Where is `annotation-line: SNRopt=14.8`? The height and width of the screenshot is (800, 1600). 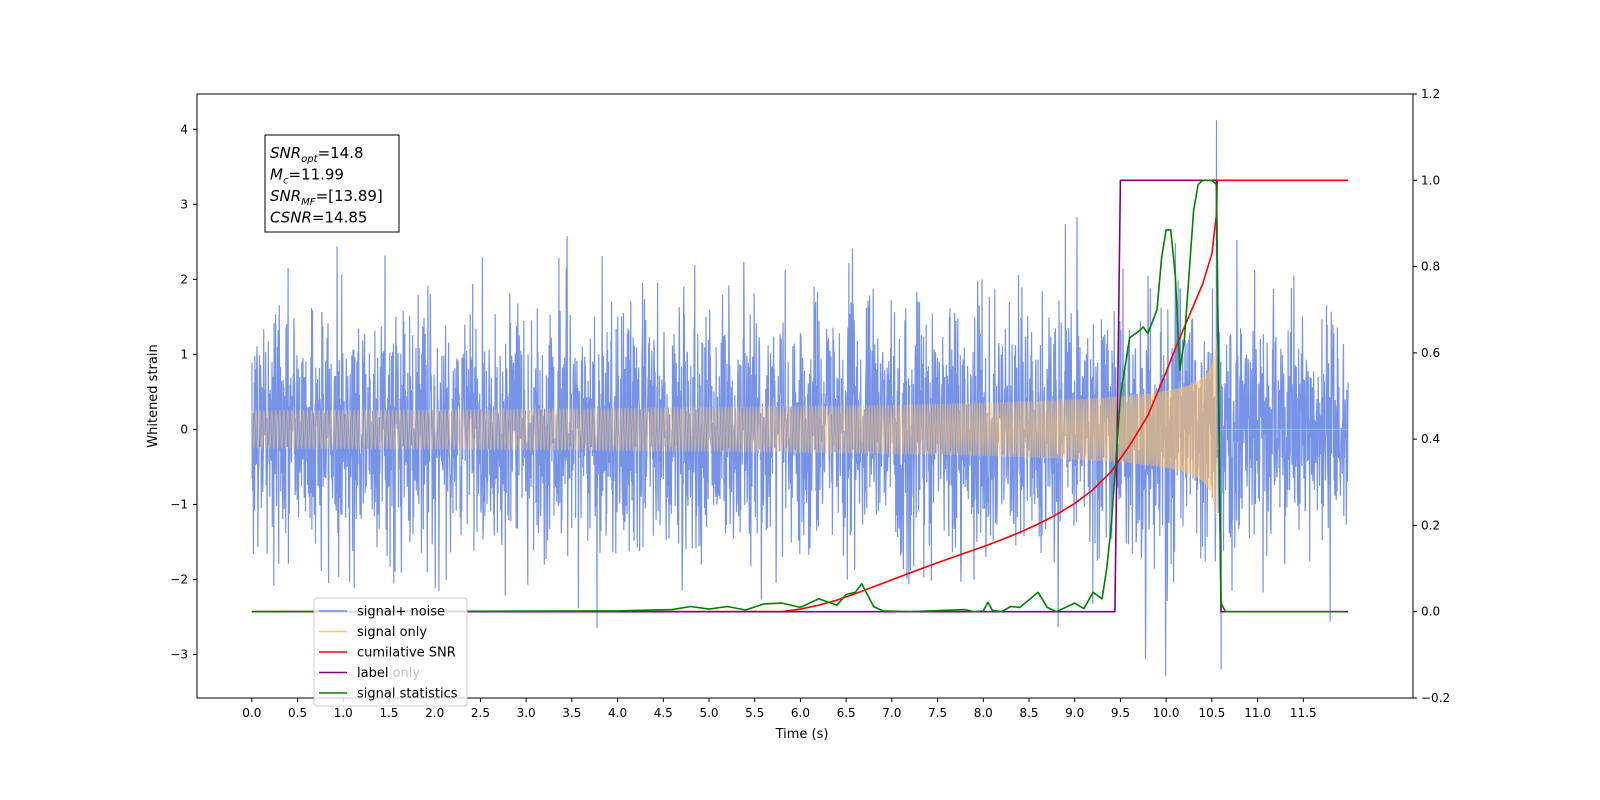
annotation-line: SNRopt=14.8 is located at coordinates (317, 154).